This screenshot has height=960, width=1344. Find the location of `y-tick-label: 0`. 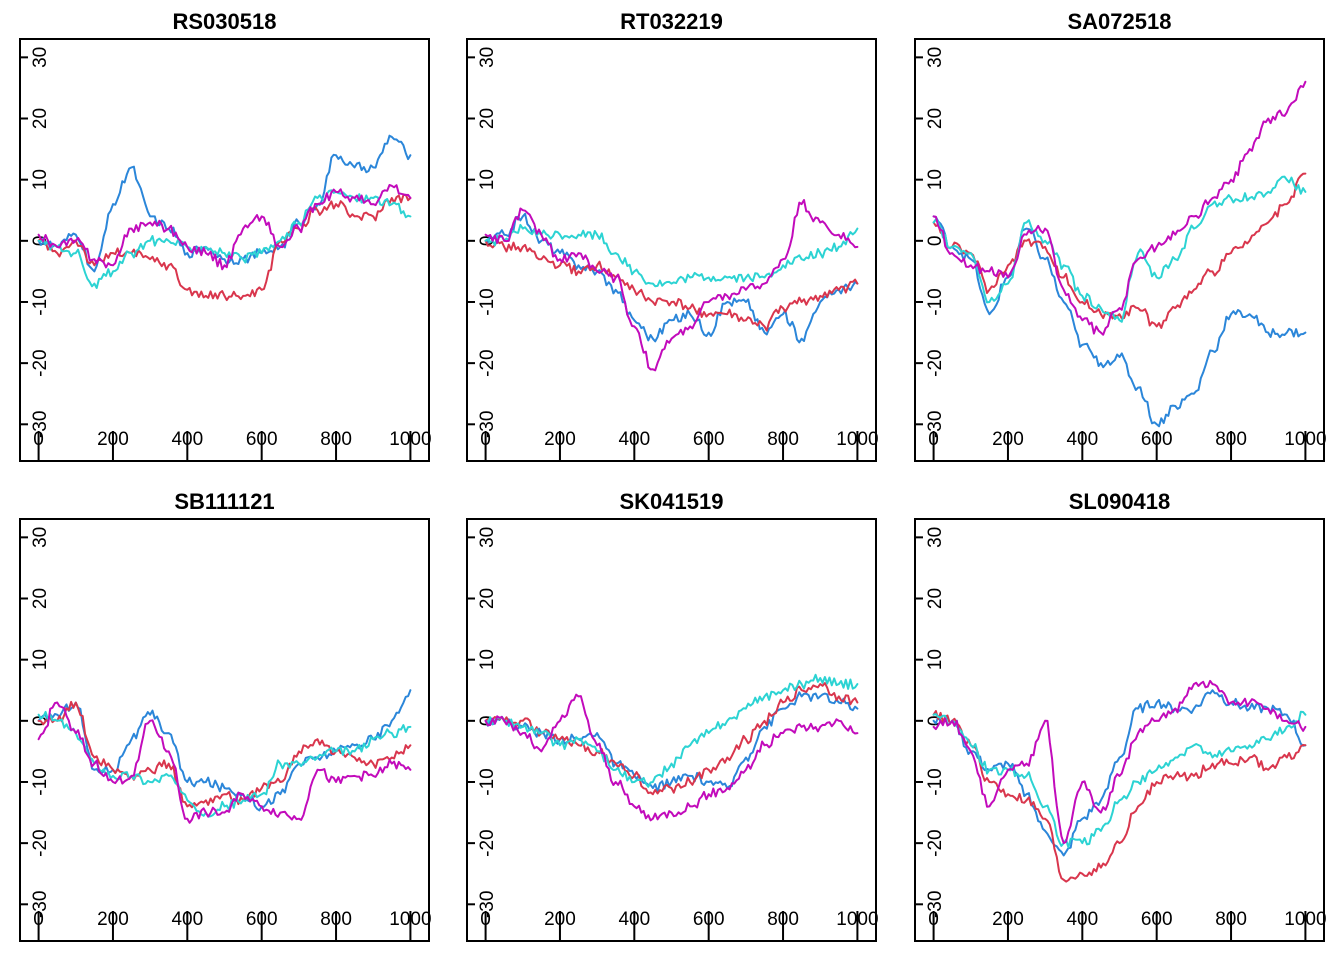

y-tick-label: 0 is located at coordinates (935, 721).